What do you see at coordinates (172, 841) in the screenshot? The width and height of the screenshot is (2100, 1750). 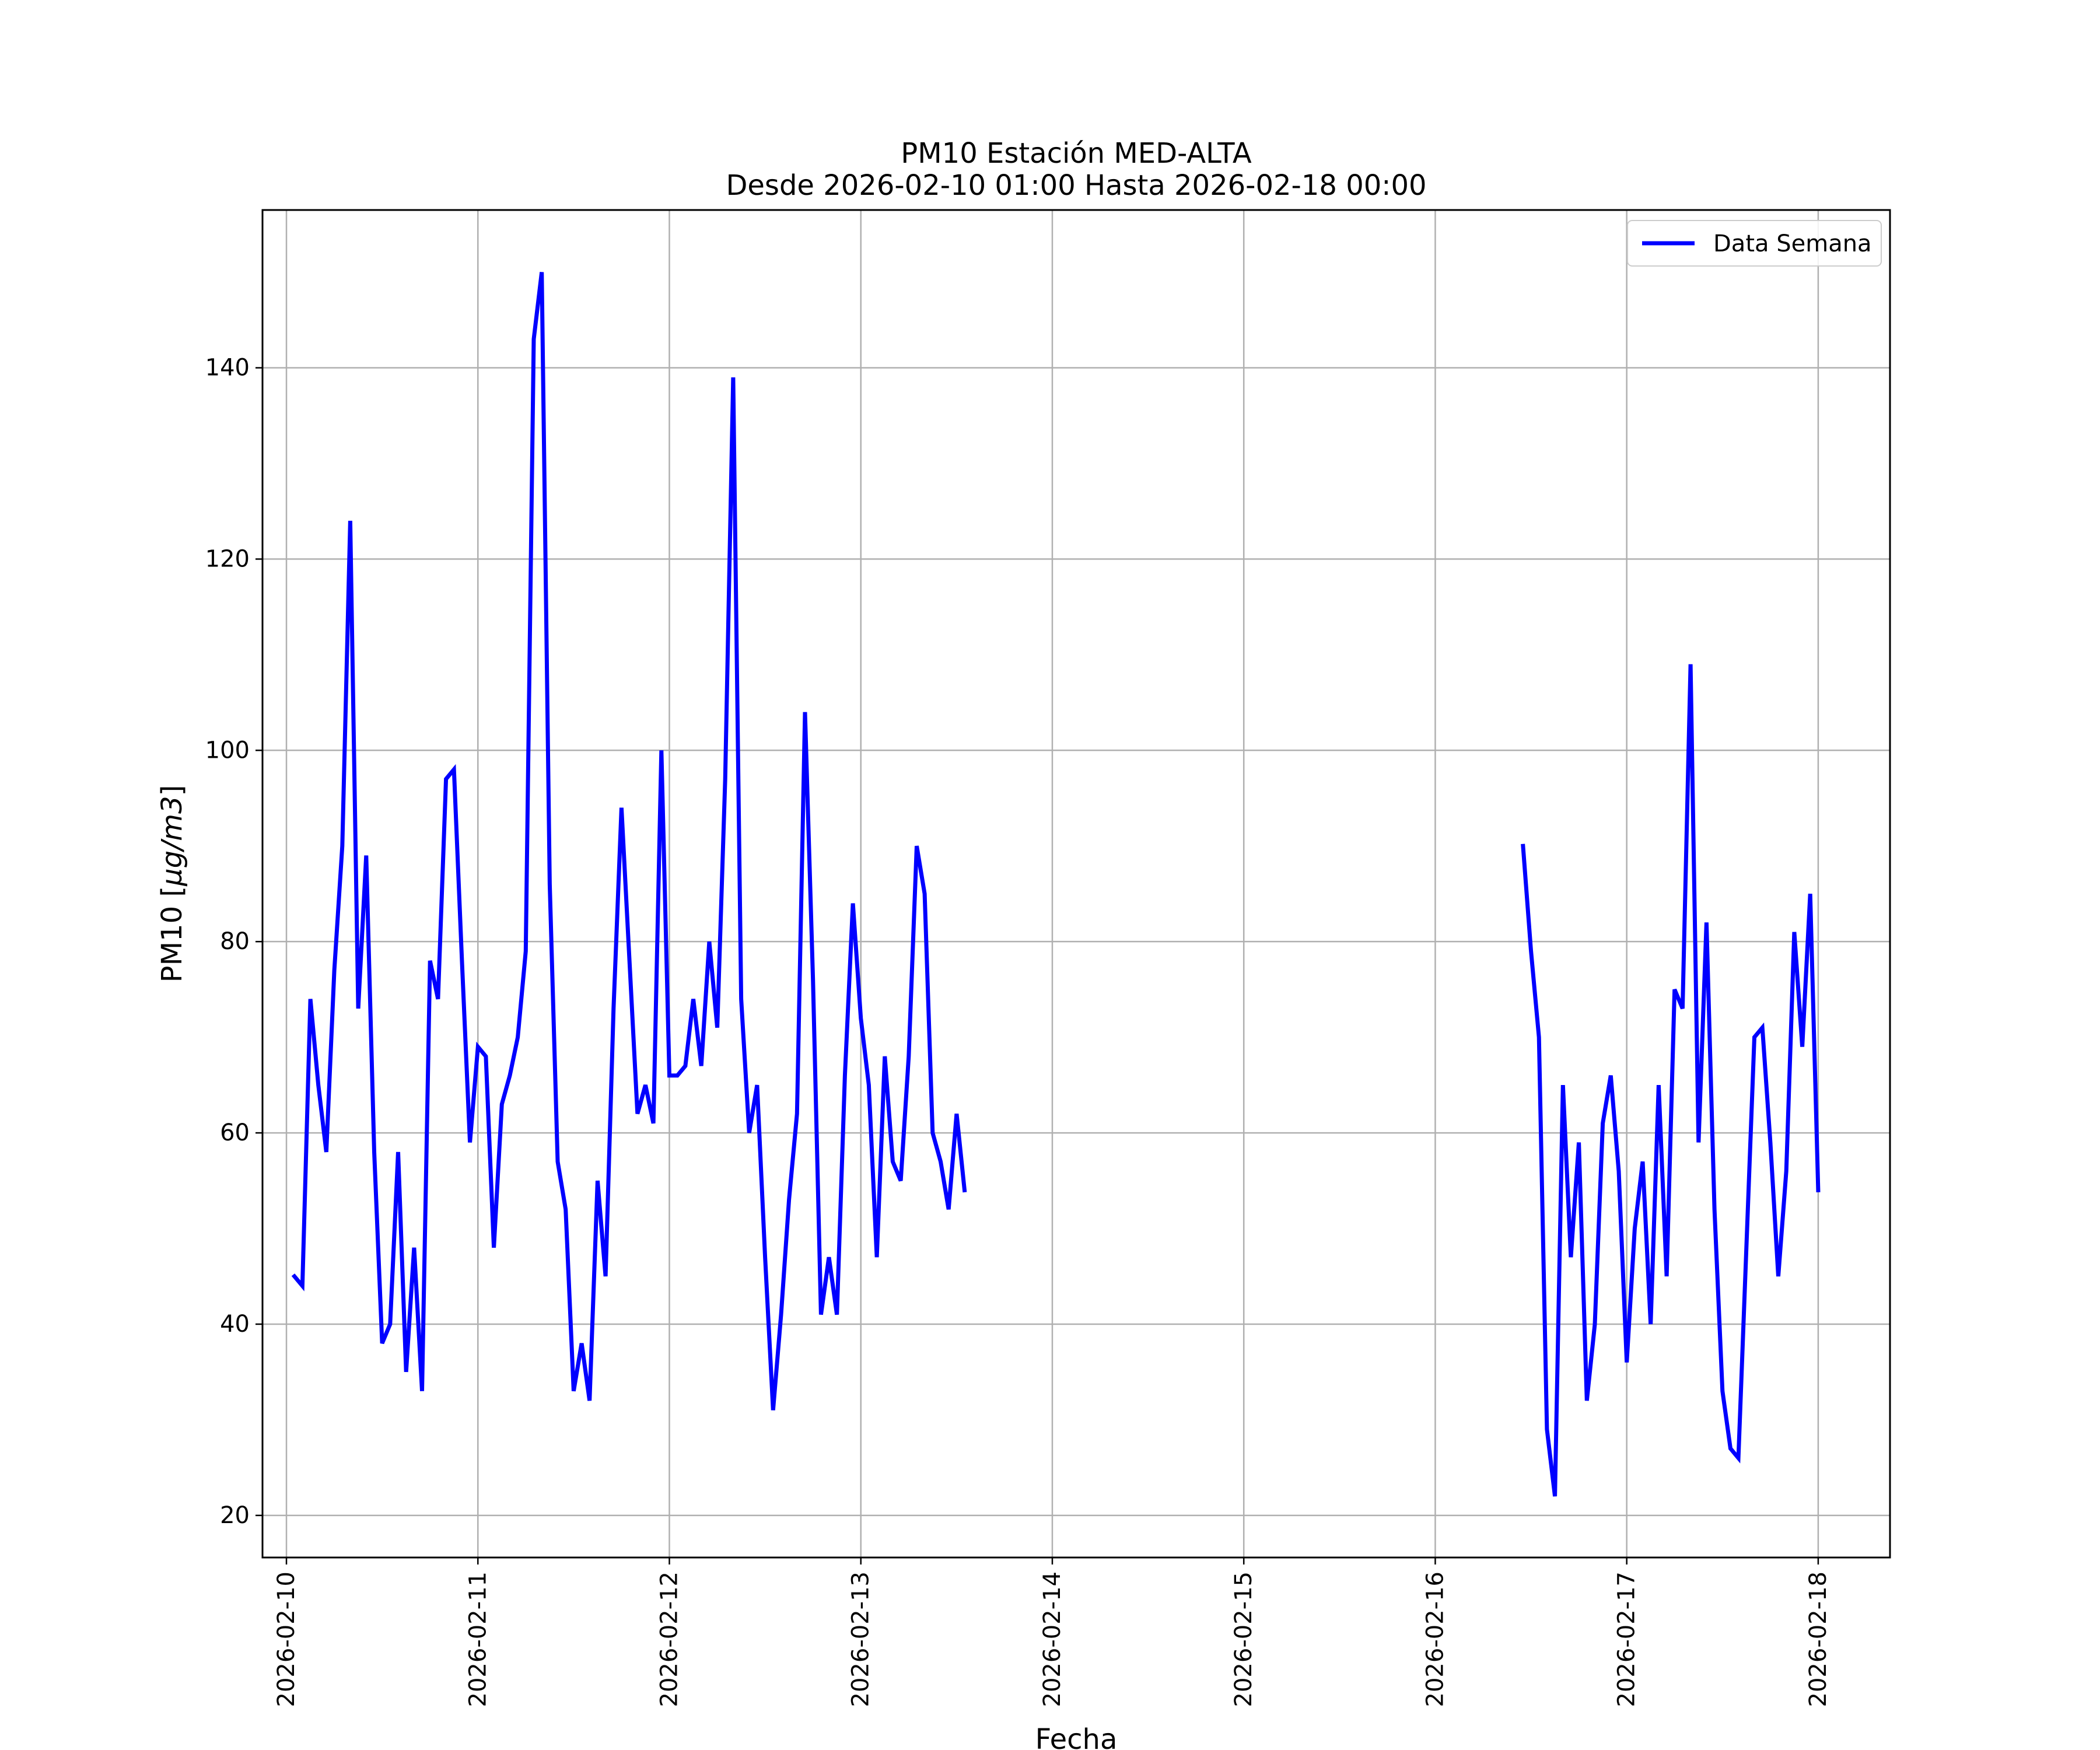 I see `y-axis-label-unit: μg/m3` at bounding box center [172, 841].